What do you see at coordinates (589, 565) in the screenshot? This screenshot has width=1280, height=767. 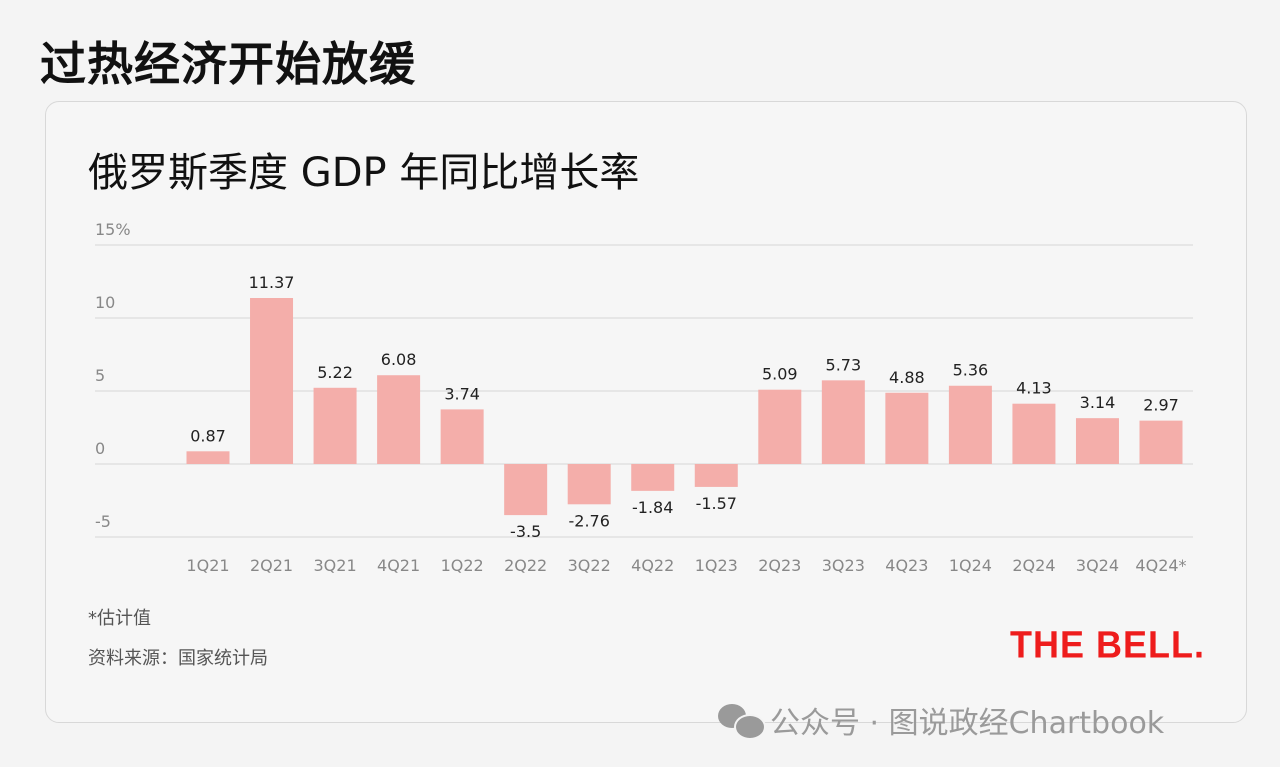 I see `x-tick-label: 3Q22` at bounding box center [589, 565].